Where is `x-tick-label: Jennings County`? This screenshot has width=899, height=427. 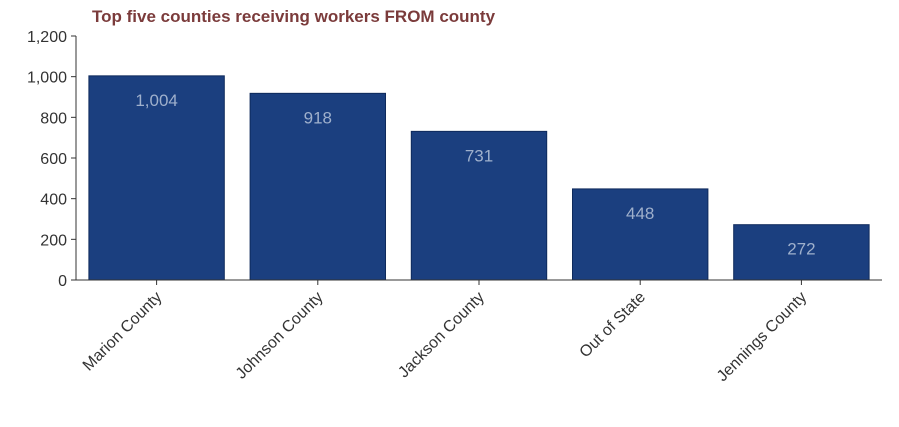 x-tick-label: Jennings County is located at coordinates (762, 337).